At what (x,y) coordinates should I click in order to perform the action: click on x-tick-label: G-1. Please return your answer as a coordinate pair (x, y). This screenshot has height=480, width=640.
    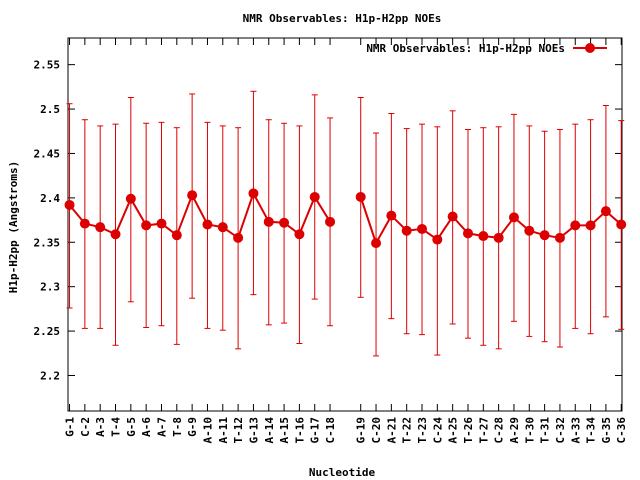
    Looking at the image, I should click on (70, 427).